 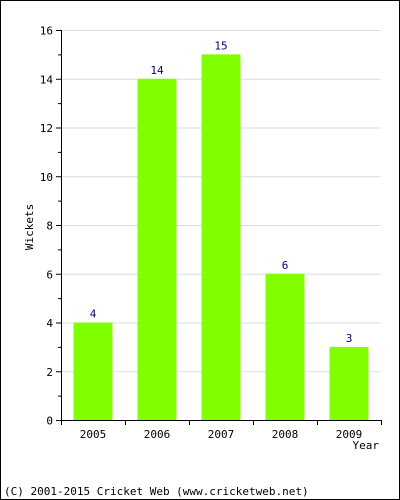 I want to click on x-tick-label-2007: 2007, so click(x=221, y=434).